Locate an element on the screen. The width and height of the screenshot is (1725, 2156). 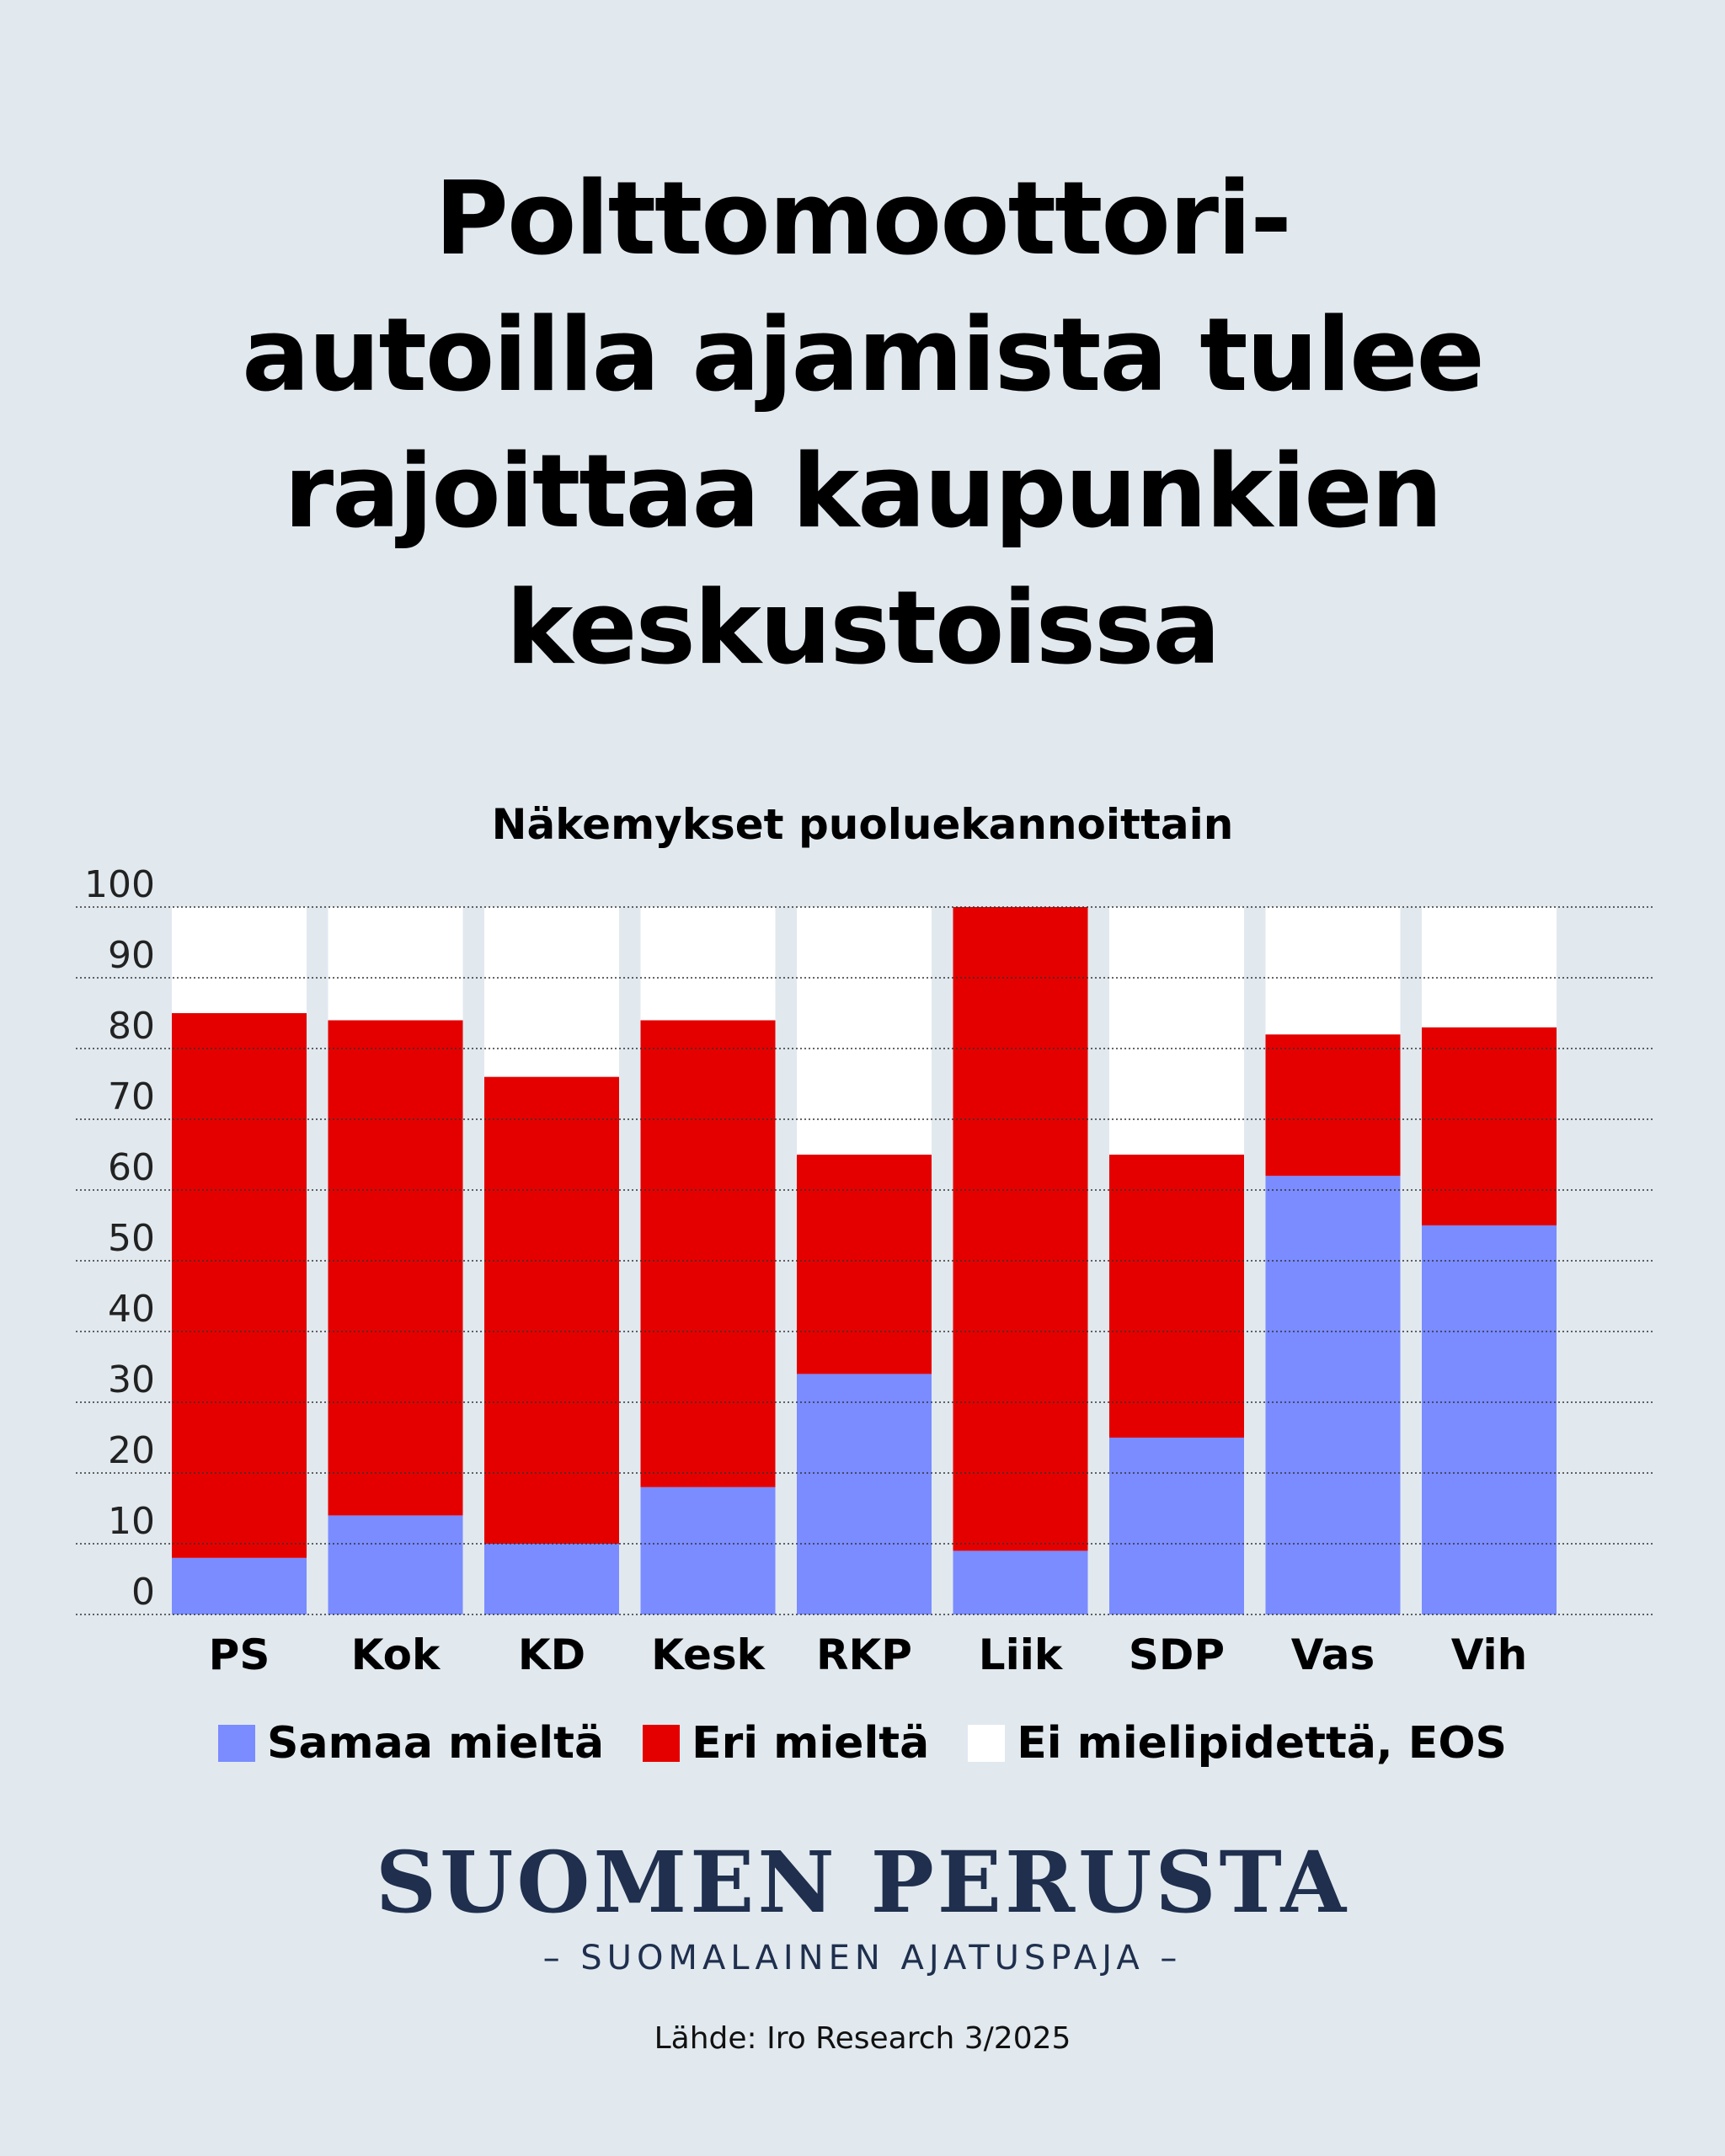
legend-item-samaa: Samaa mieltä is located at coordinates (411, 1743).